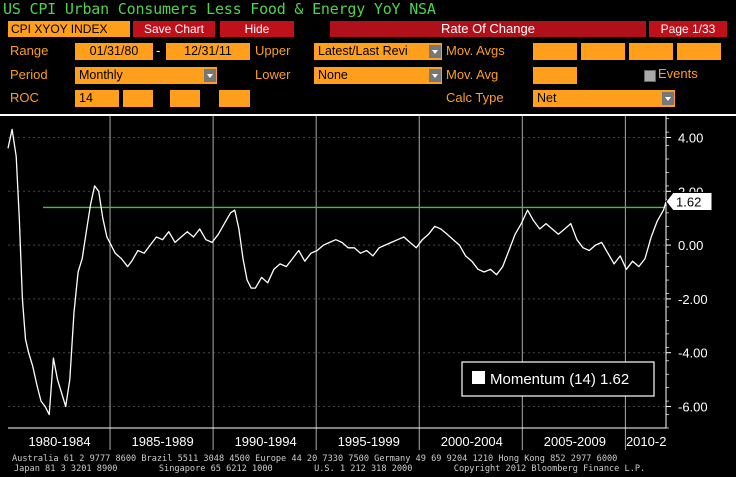 Image resolution: width=736 pixels, height=477 pixels. I want to click on legend-box, so click(558, 379).